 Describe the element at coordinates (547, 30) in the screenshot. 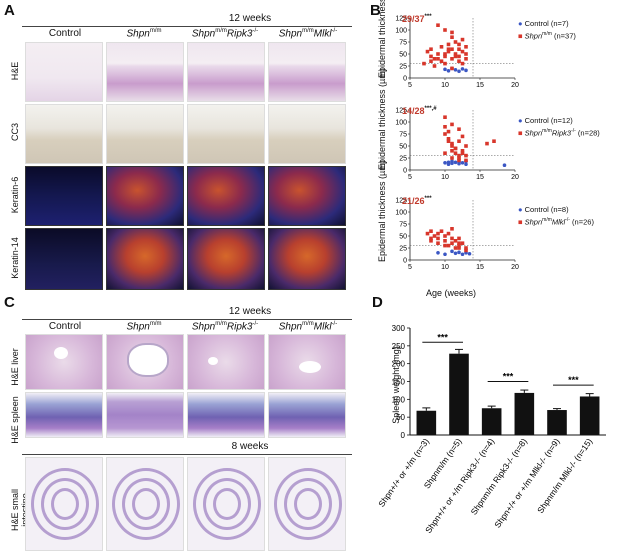

I see `b1-legend: ● Control (n=7) ■ Shpnm/m (n=37)` at that location.